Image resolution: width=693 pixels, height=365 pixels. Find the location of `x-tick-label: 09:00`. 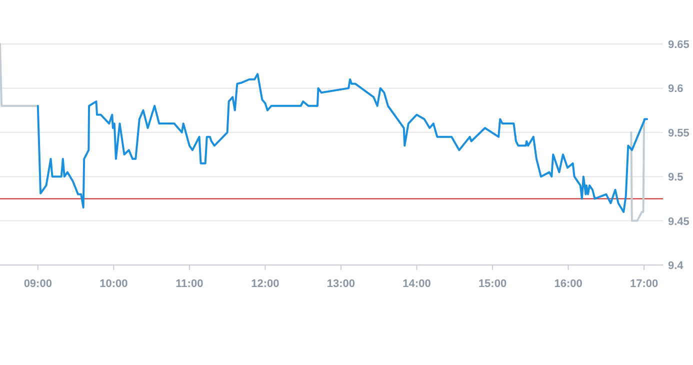

x-tick-label: 09:00 is located at coordinates (38, 284).